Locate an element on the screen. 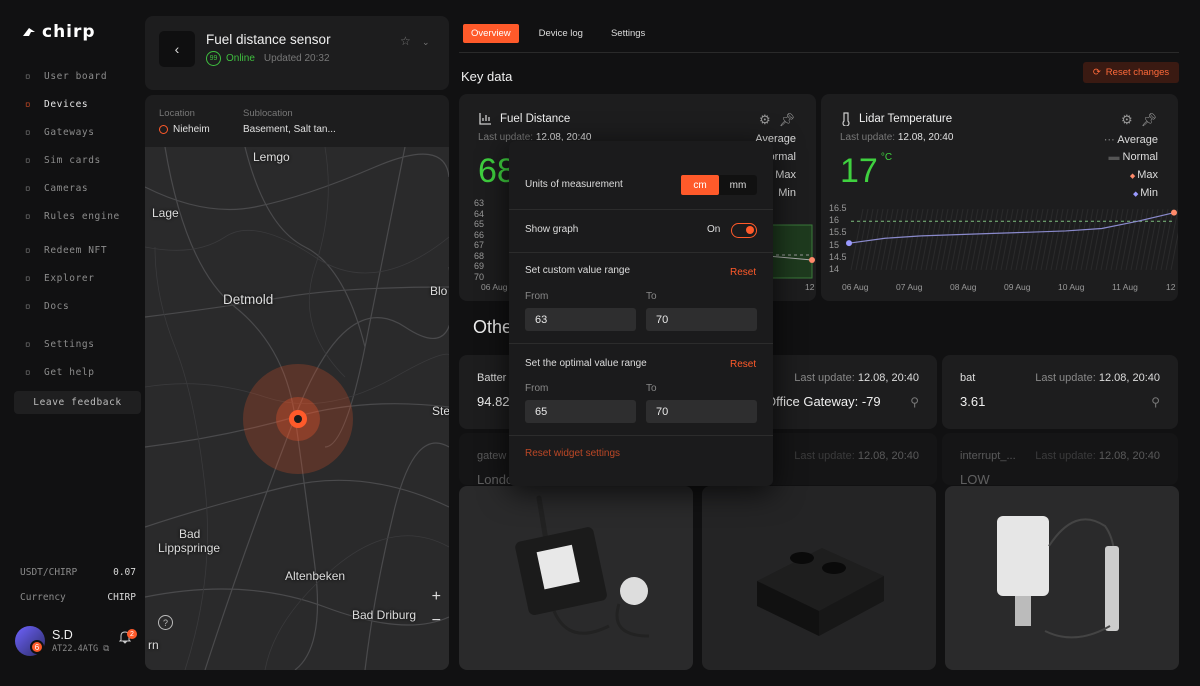  card-label: gatew is located at coordinates (492, 456).